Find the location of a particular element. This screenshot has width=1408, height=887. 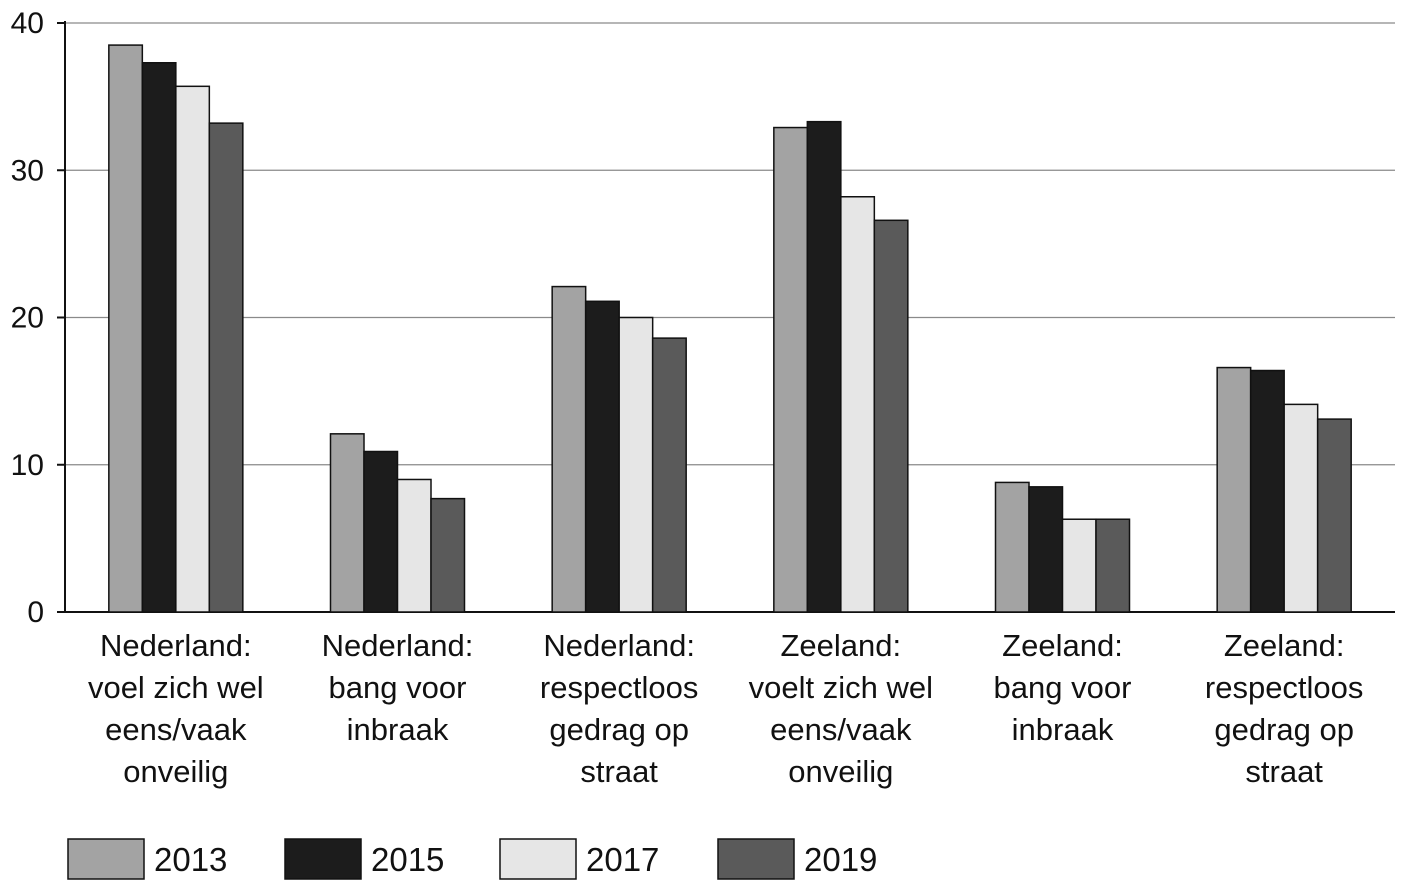

y-tick-label: 10 is located at coordinates (27, 465).